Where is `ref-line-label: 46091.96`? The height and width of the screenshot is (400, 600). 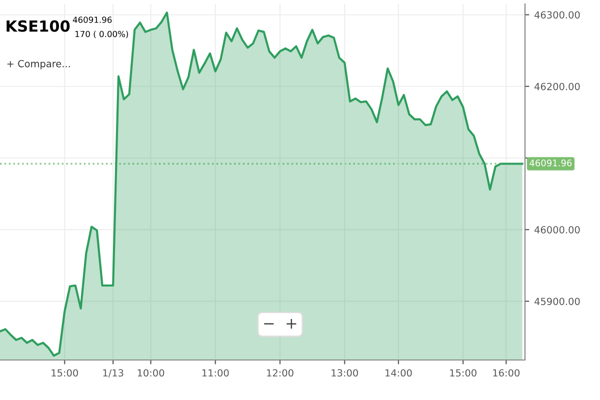
ref-line-label: 46091.96 is located at coordinates (551, 163).